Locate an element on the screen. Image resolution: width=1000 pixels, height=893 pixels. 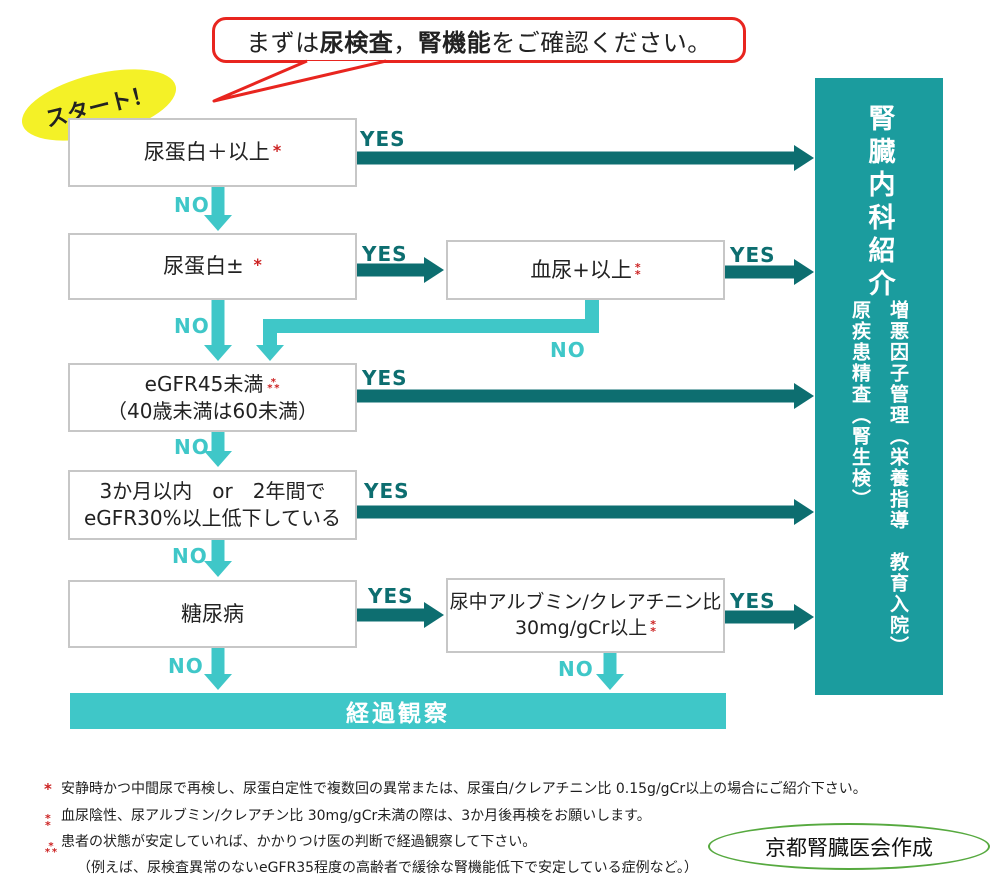
credit-text: 京都腎臓医会作成 is located at coordinates (849, 847).